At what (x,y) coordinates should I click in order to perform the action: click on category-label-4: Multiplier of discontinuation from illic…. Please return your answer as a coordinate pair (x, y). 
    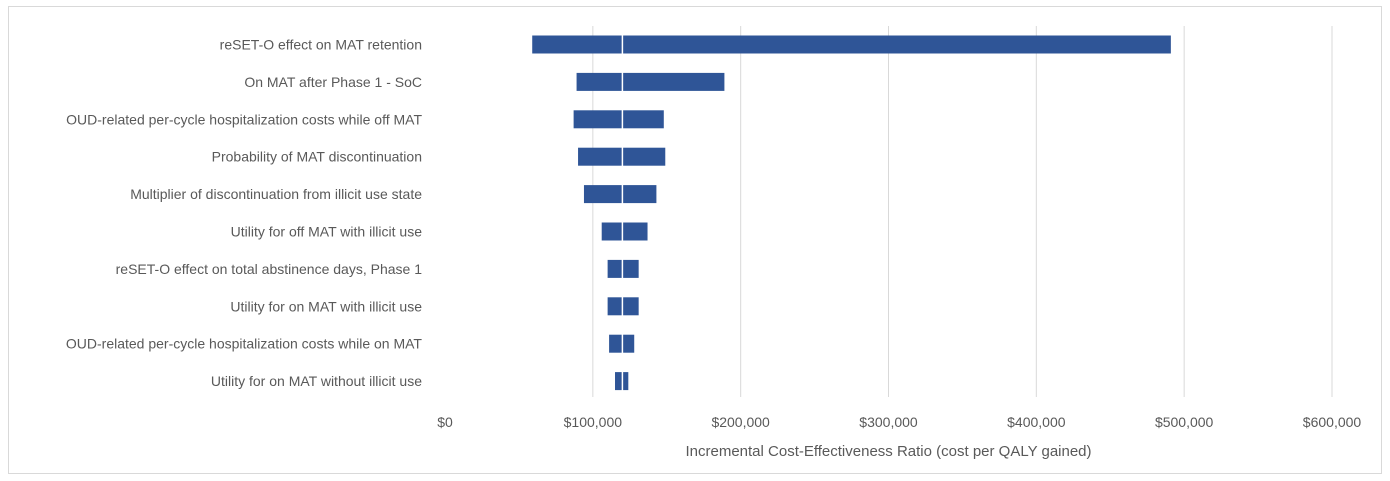
    Looking at the image, I should click on (276, 194).